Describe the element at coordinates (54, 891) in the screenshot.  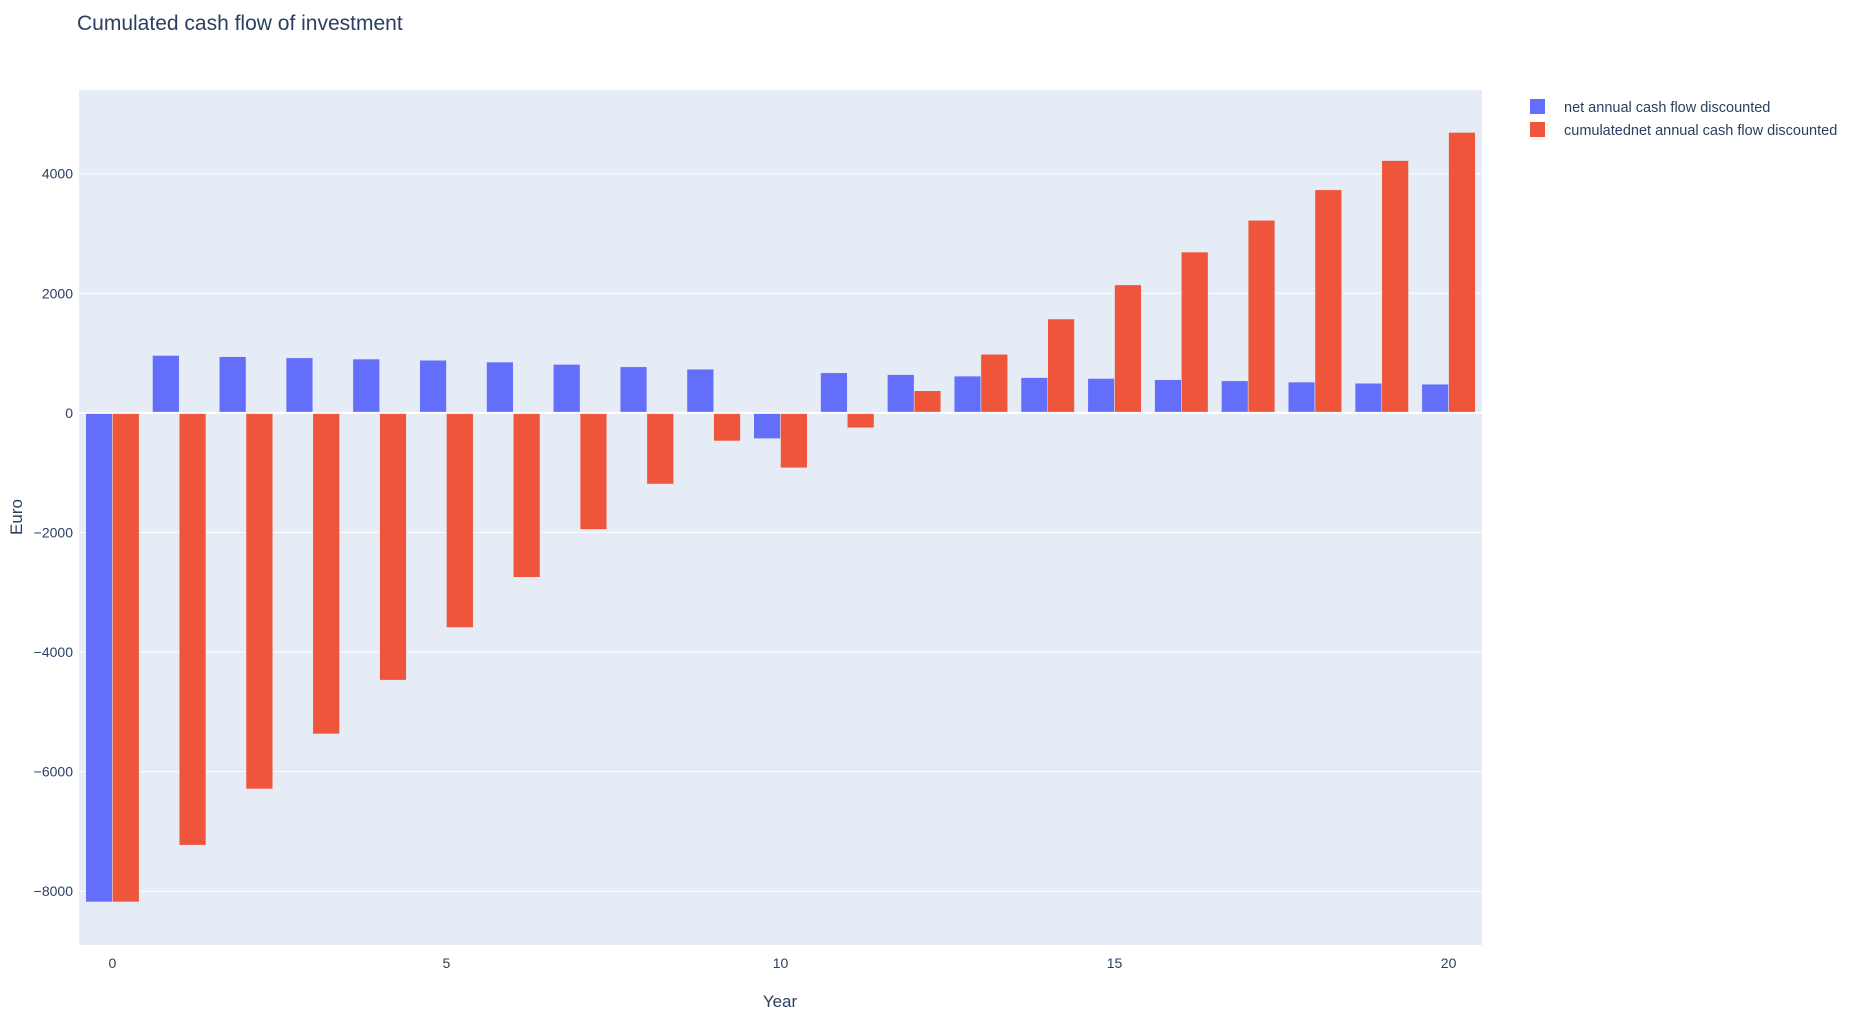
I see `y-tick-label: −8000` at that location.